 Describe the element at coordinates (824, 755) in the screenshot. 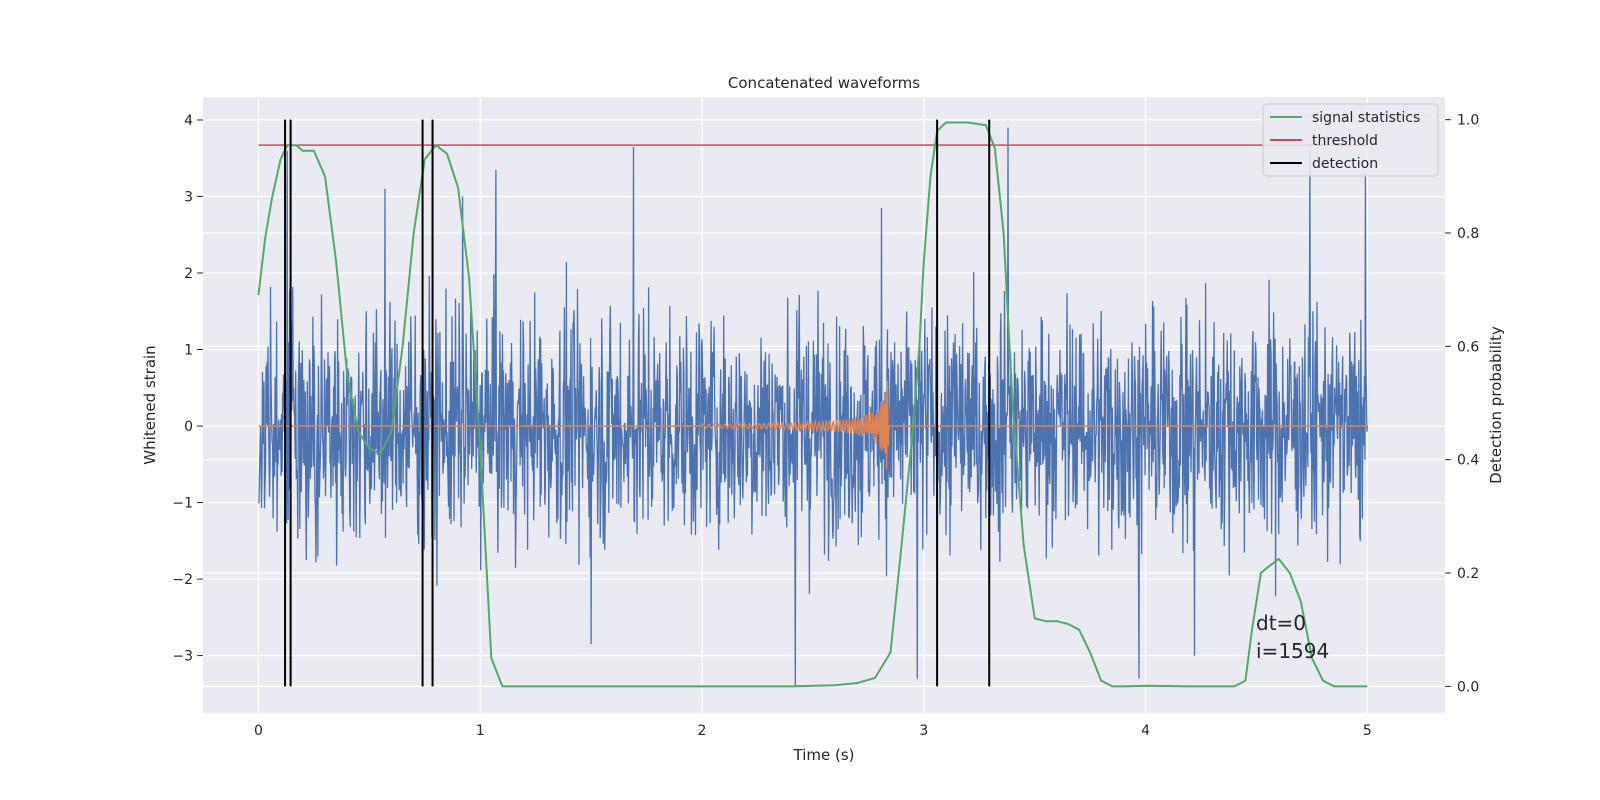

I see `x-axis-label: Time (s)` at that location.